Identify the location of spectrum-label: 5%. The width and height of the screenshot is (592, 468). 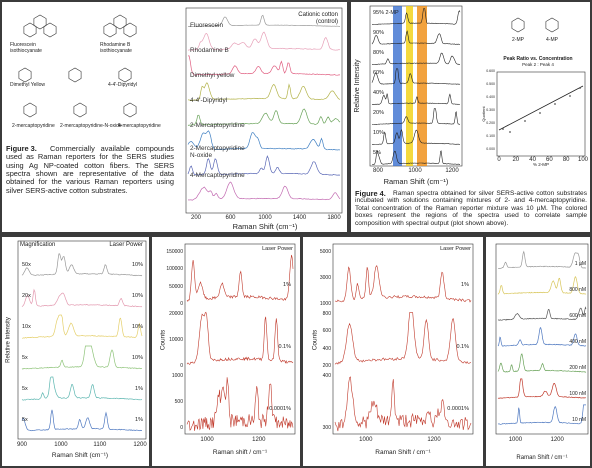
(377, 153).